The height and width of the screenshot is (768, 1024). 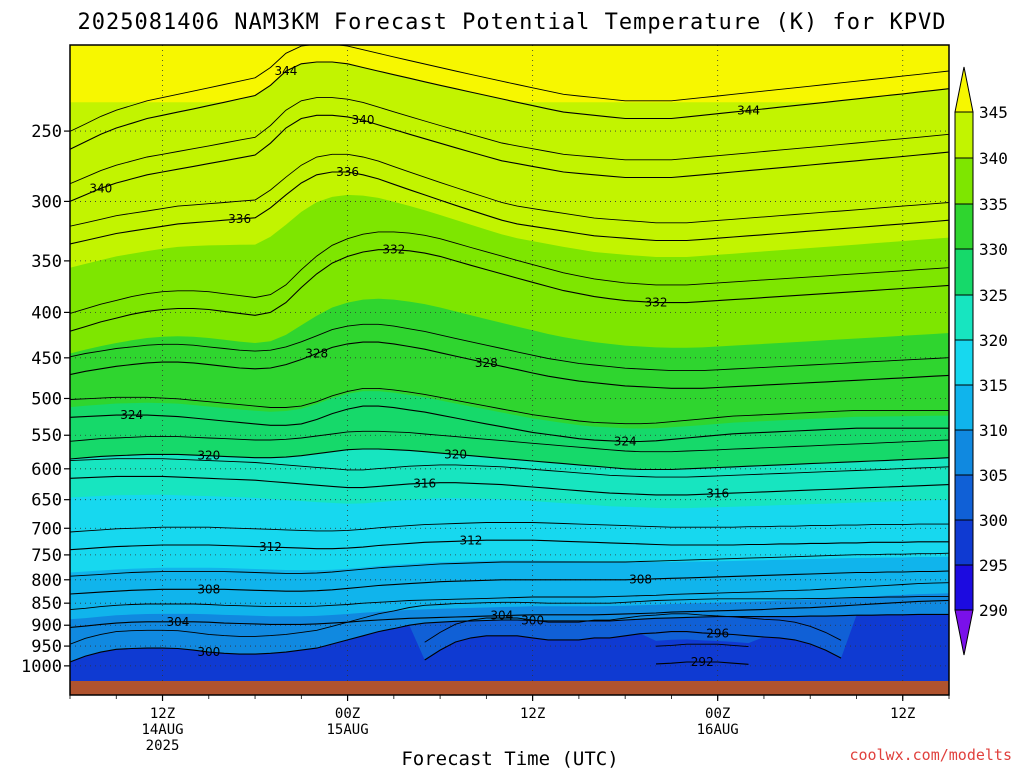 I want to click on colorbar-label: 310, so click(x=993, y=430).